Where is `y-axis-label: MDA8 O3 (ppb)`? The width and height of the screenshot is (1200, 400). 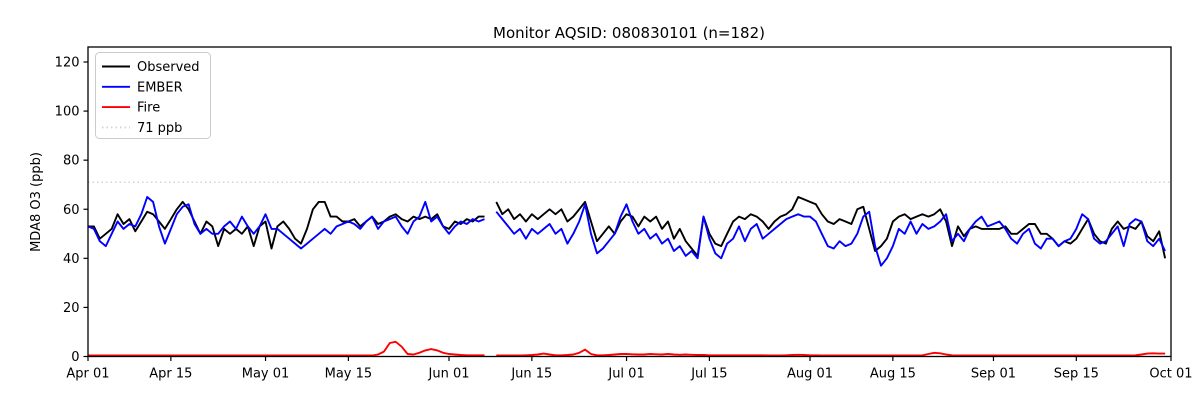
y-axis-label: MDA8 O3 (ppb) is located at coordinates (36, 202).